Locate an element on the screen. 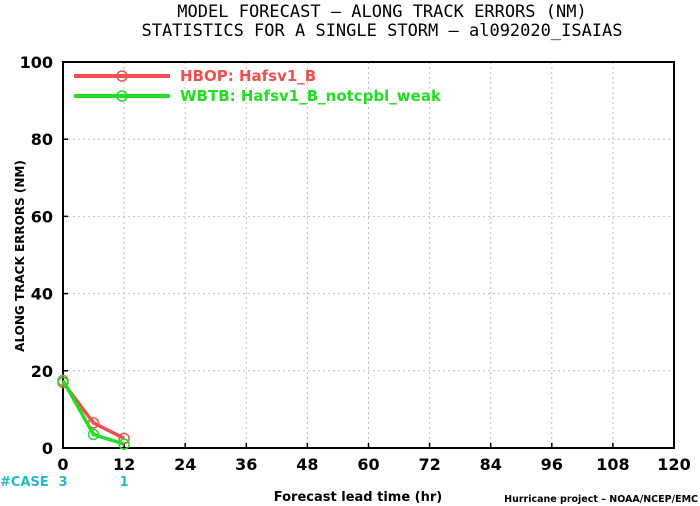 The image size is (700, 506). x-axis-label: Forecast lead time (hr) is located at coordinates (358, 497).